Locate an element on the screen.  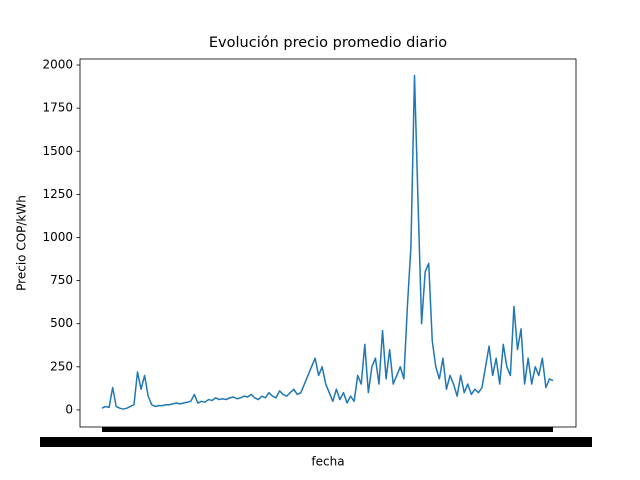
y-tick-label: 500 is located at coordinates (61, 323).